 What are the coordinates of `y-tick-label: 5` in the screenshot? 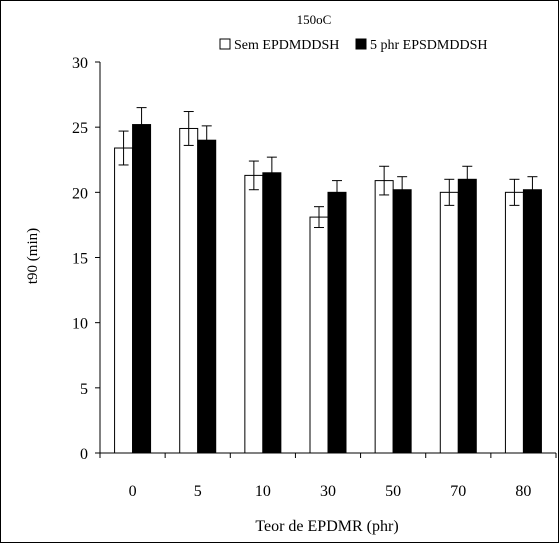 It's located at (84, 389).